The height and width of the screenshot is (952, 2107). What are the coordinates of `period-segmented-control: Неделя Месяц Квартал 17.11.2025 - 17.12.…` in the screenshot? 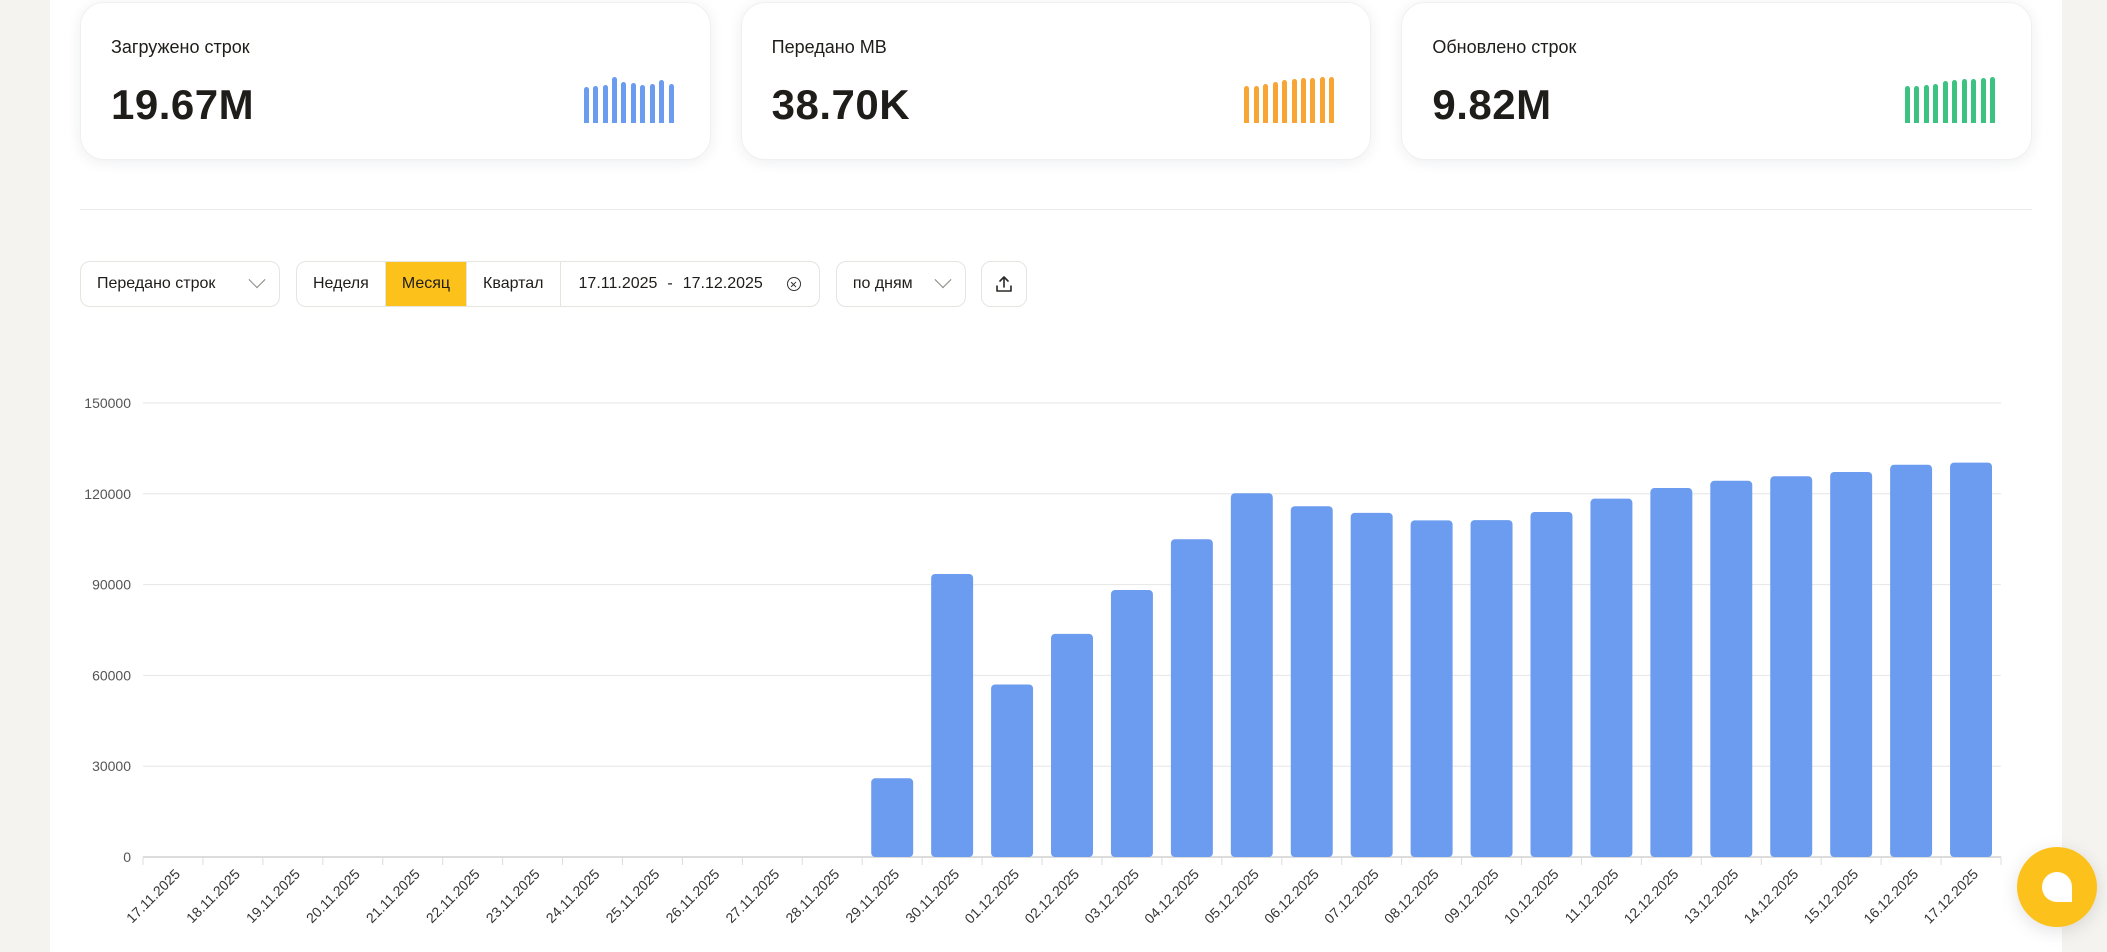 It's located at (558, 284).